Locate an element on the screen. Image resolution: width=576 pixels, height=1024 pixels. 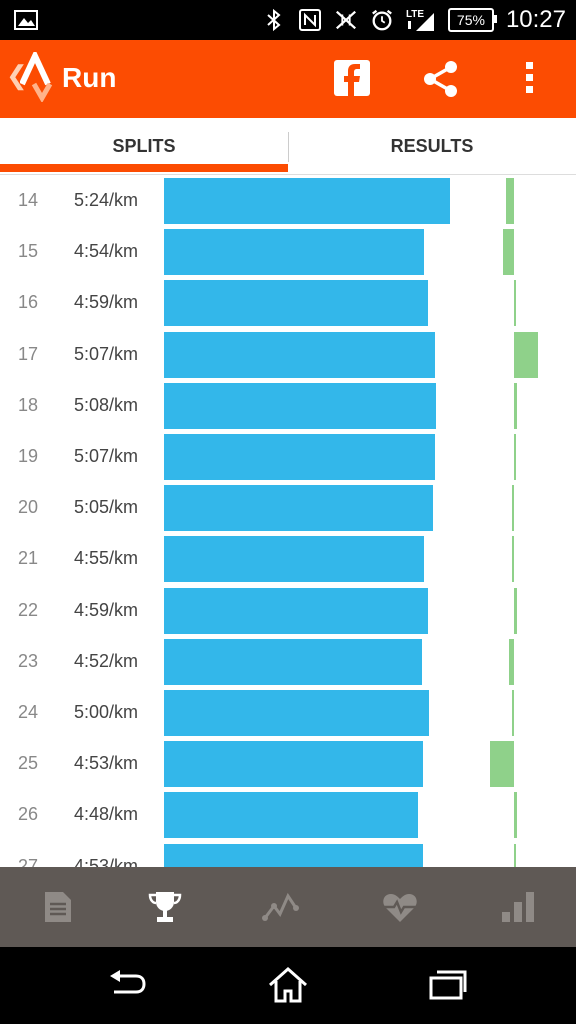
network-type-label: LTE is located at coordinates (415, 14).